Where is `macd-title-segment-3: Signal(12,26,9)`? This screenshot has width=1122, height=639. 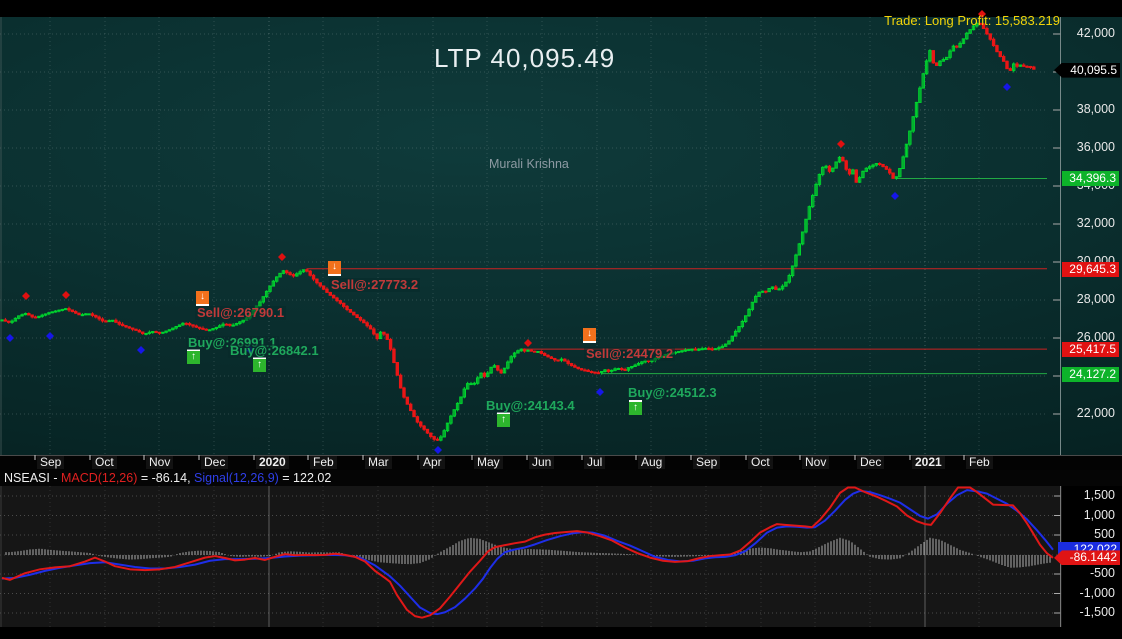 macd-title-segment-3: Signal(12,26,9) is located at coordinates (236, 478).